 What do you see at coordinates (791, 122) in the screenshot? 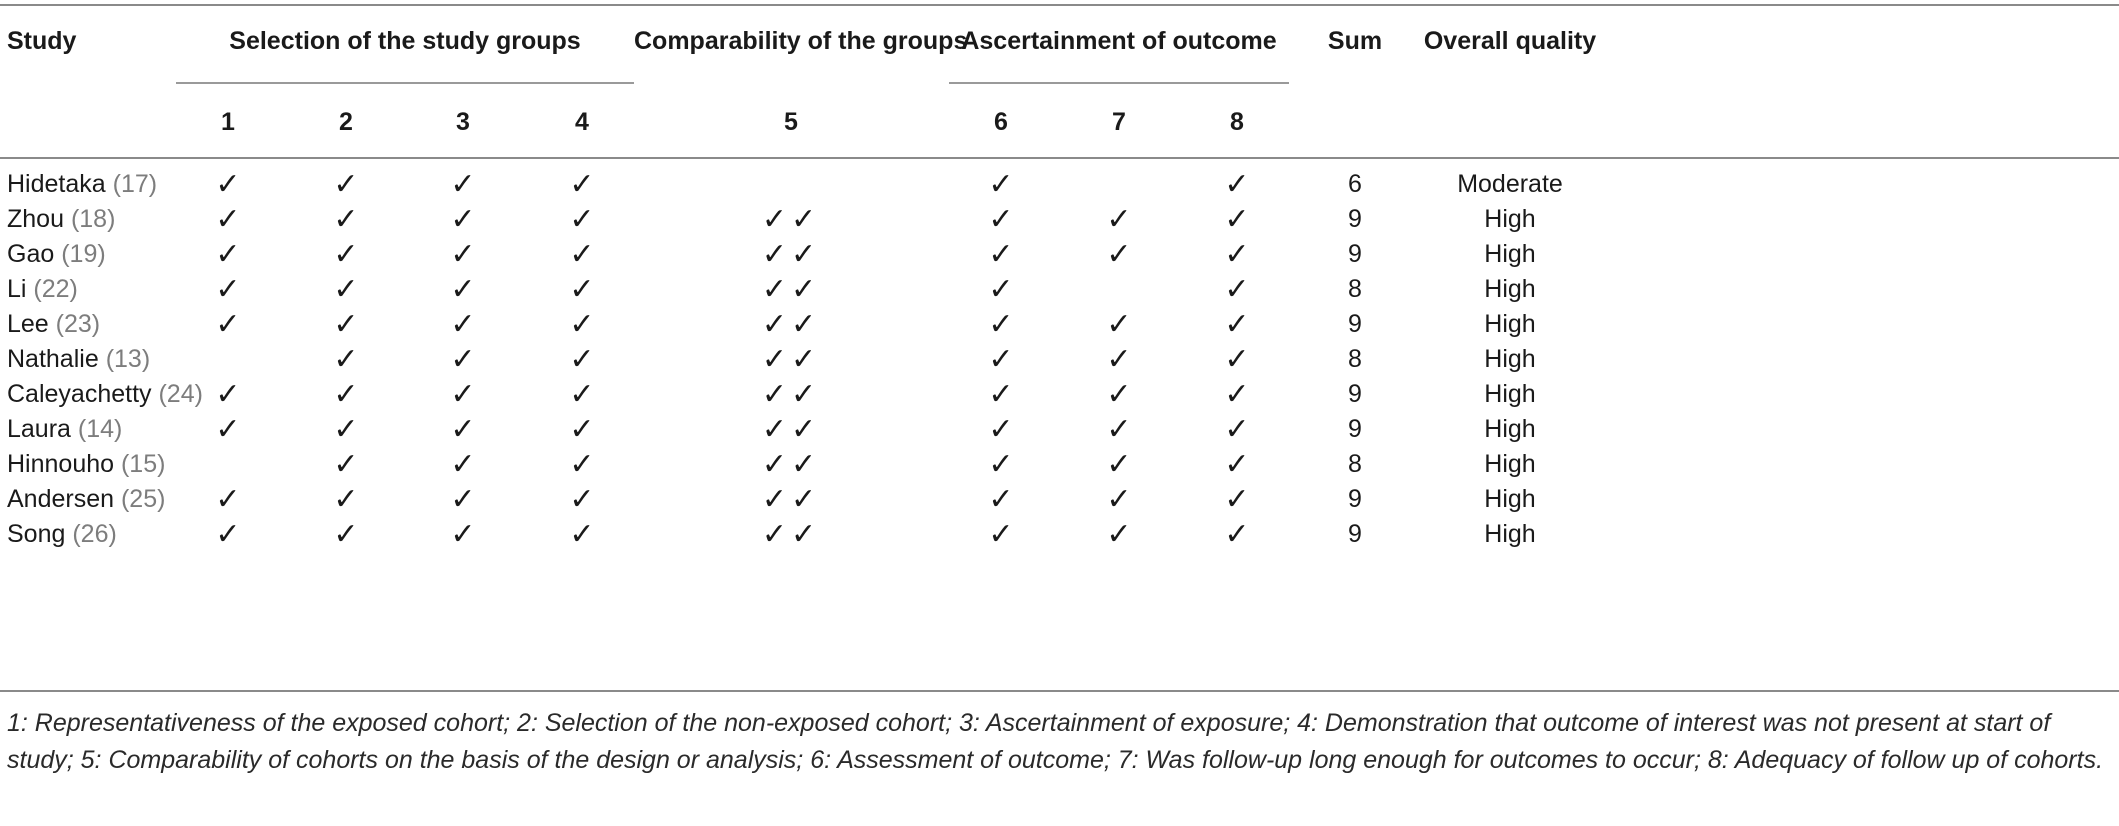
I see `header-item-5: 5` at bounding box center [791, 122].